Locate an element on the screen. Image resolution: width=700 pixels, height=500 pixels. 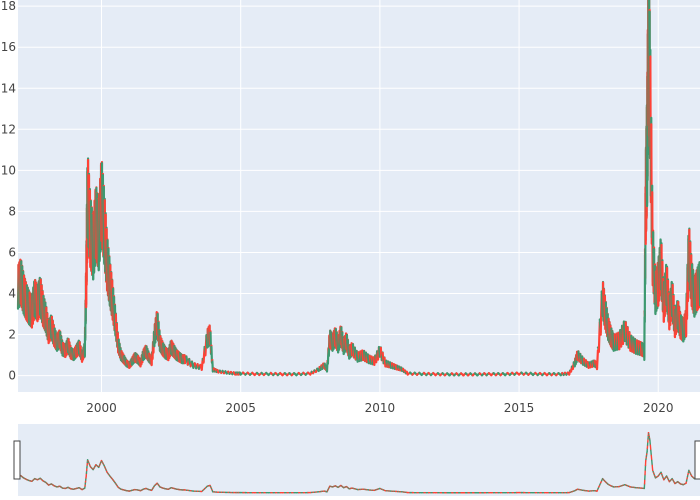
x-tick-label: 2005 is located at coordinates (240, 408).